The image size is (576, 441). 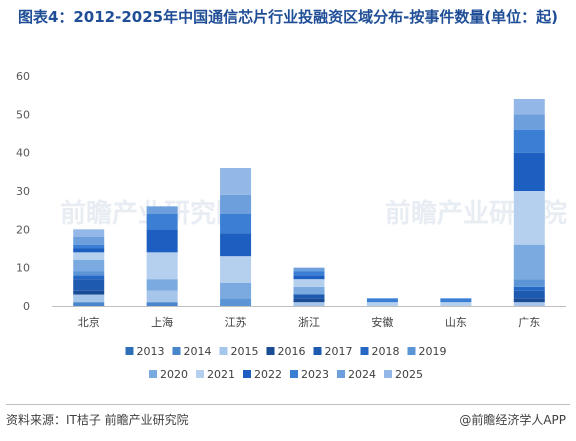 What do you see at coordinates (162, 322) in the screenshot?
I see `x-category-label: 上海` at bounding box center [162, 322].